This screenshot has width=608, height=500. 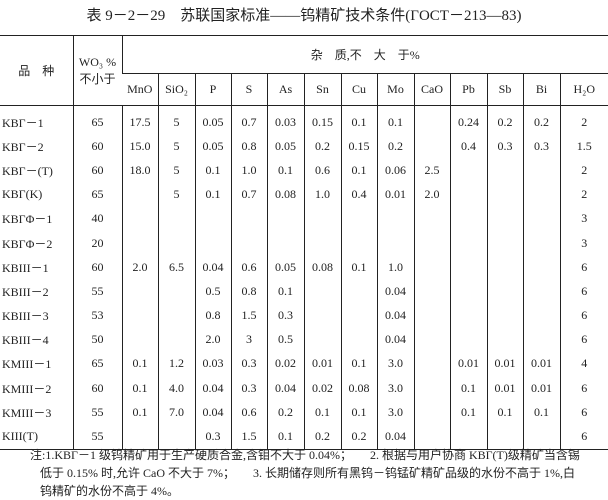 What do you see at coordinates (27, 219) in the screenshot?
I see `variety-cell: KBΓΦ－1` at bounding box center [27, 219].